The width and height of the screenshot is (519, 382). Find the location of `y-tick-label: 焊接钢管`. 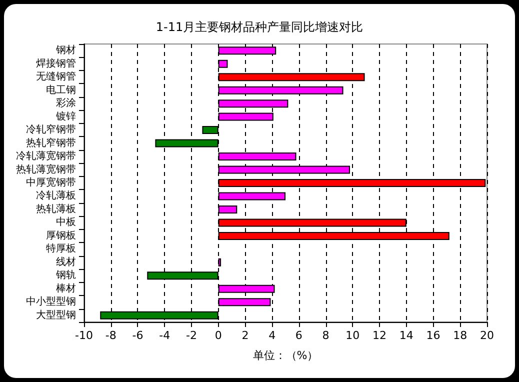

y-tick-label: 焊接钢管 is located at coordinates (56, 63).